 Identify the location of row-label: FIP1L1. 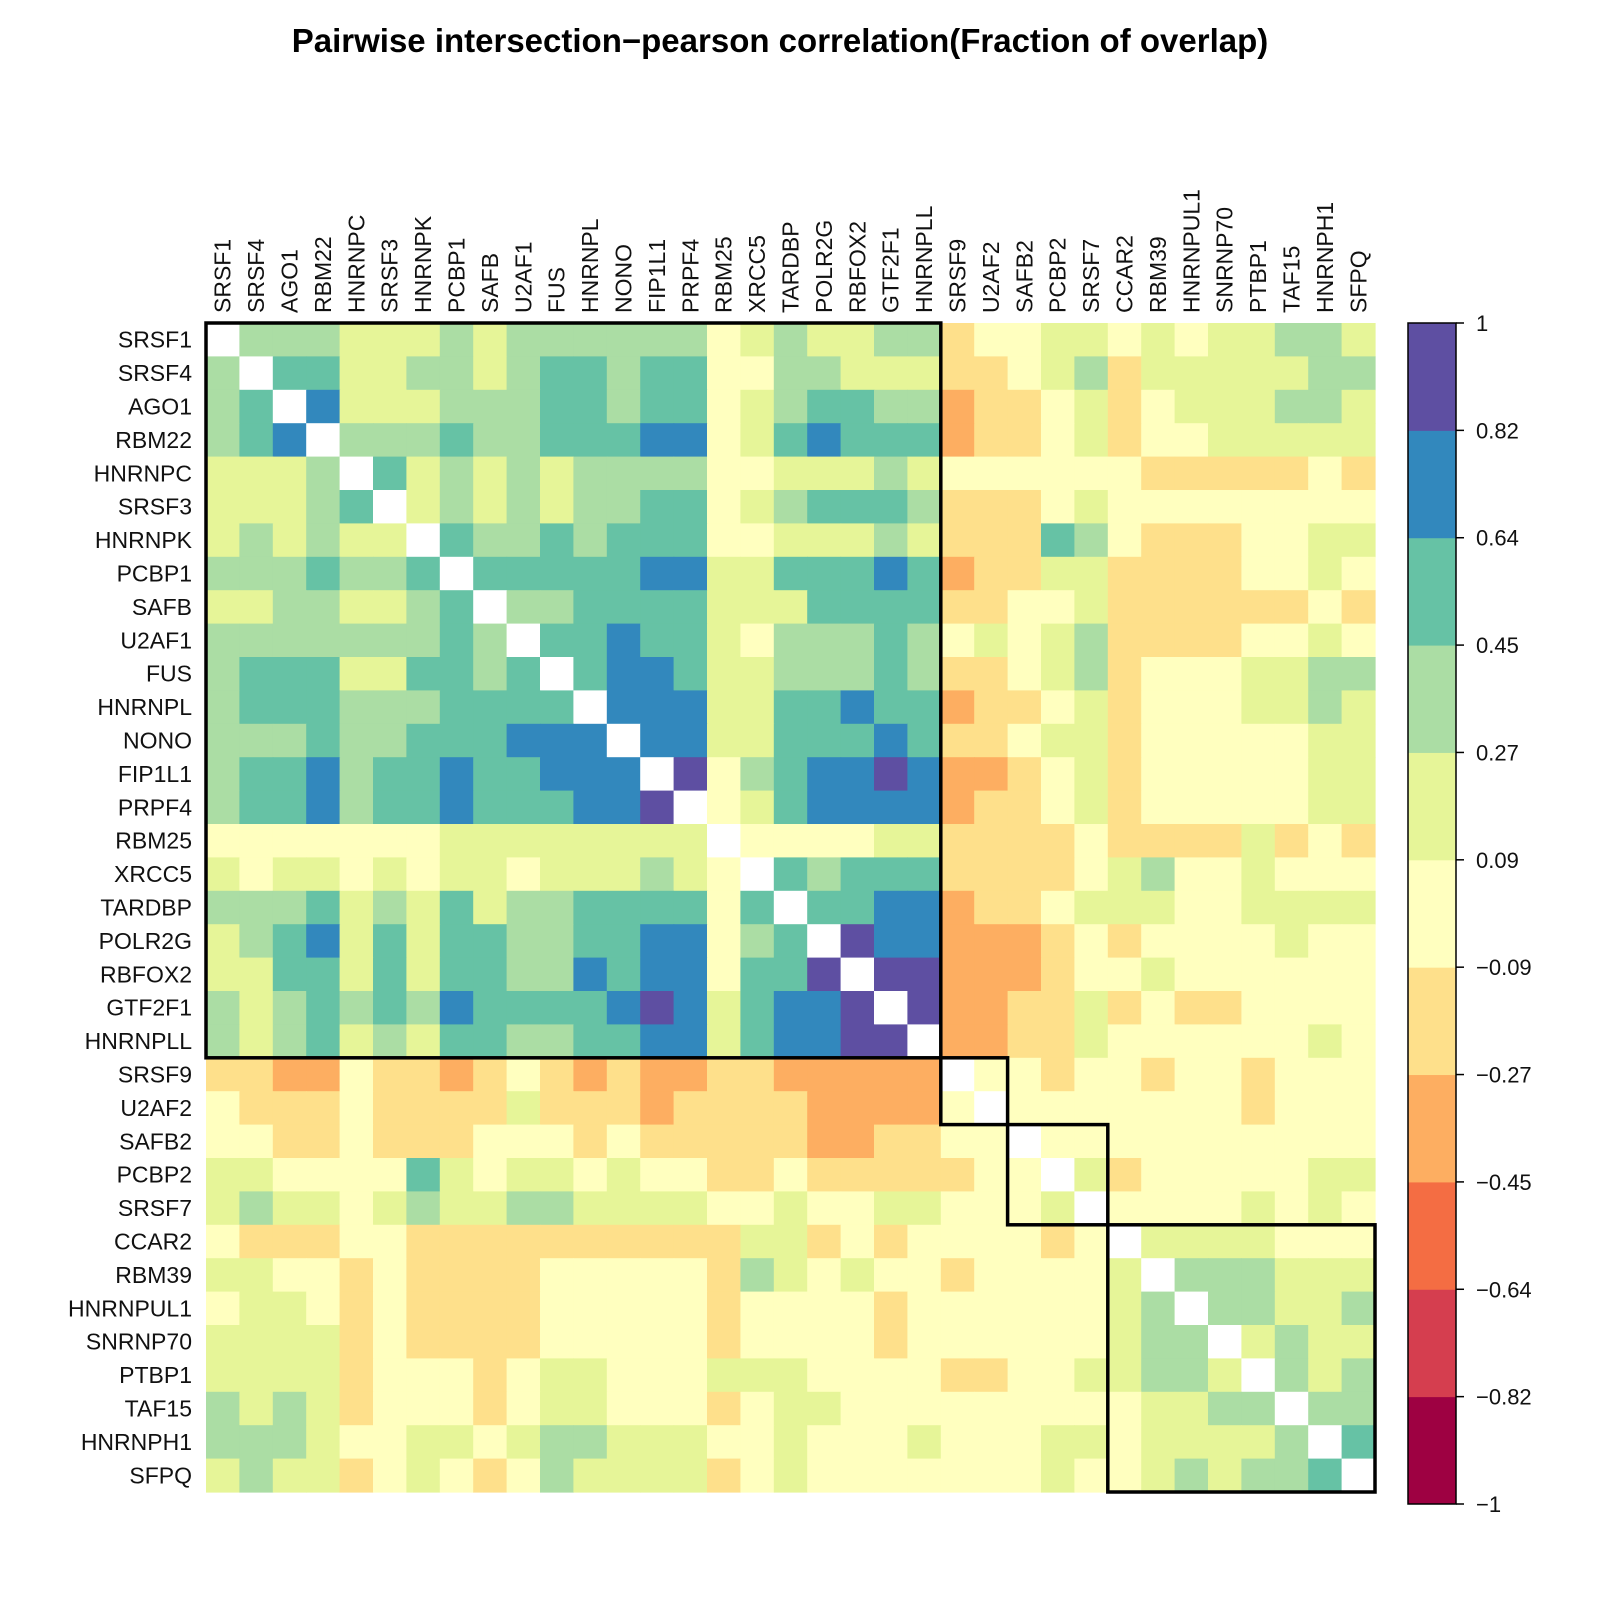
(155, 774).